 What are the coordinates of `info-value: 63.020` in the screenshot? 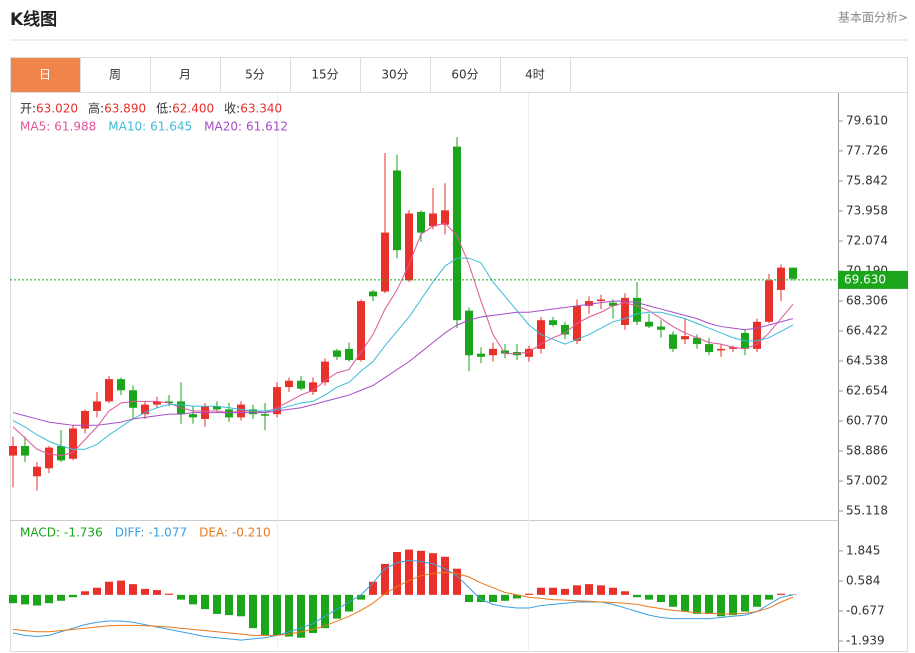 It's located at (57, 109).